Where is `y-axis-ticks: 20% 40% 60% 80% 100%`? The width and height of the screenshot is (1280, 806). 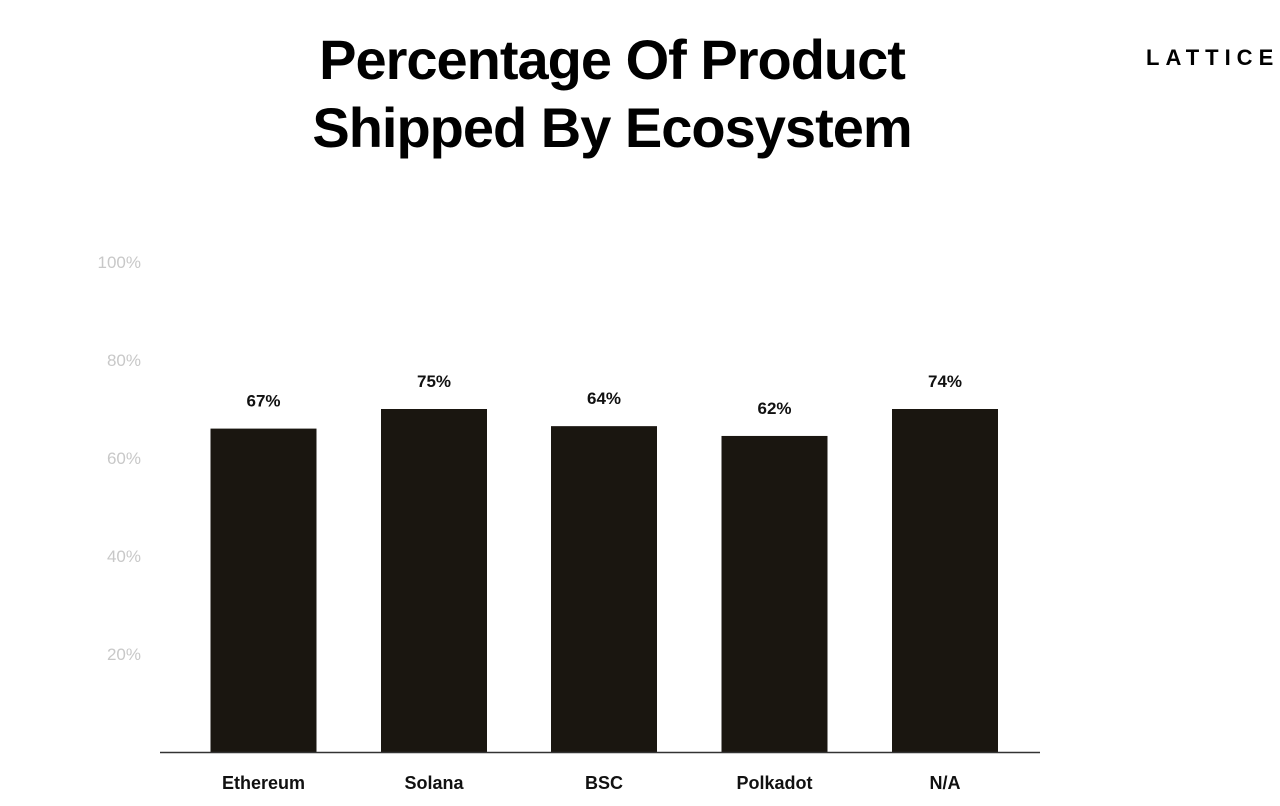
y-axis-ticks: 20% 40% 60% 80% 100% is located at coordinates (119, 458).